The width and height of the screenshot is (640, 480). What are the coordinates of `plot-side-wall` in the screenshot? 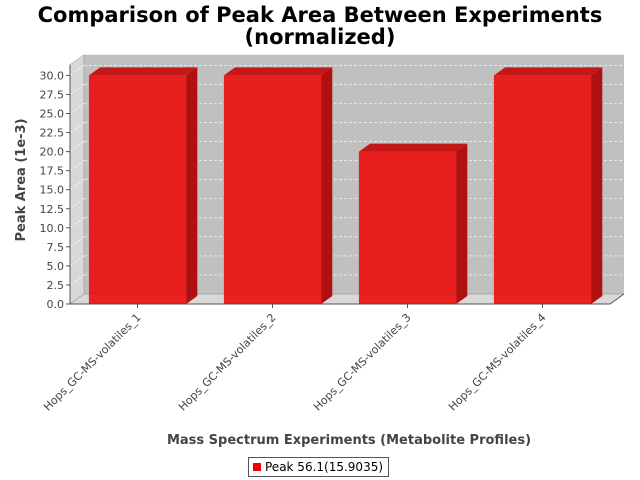 It's located at (77, 179).